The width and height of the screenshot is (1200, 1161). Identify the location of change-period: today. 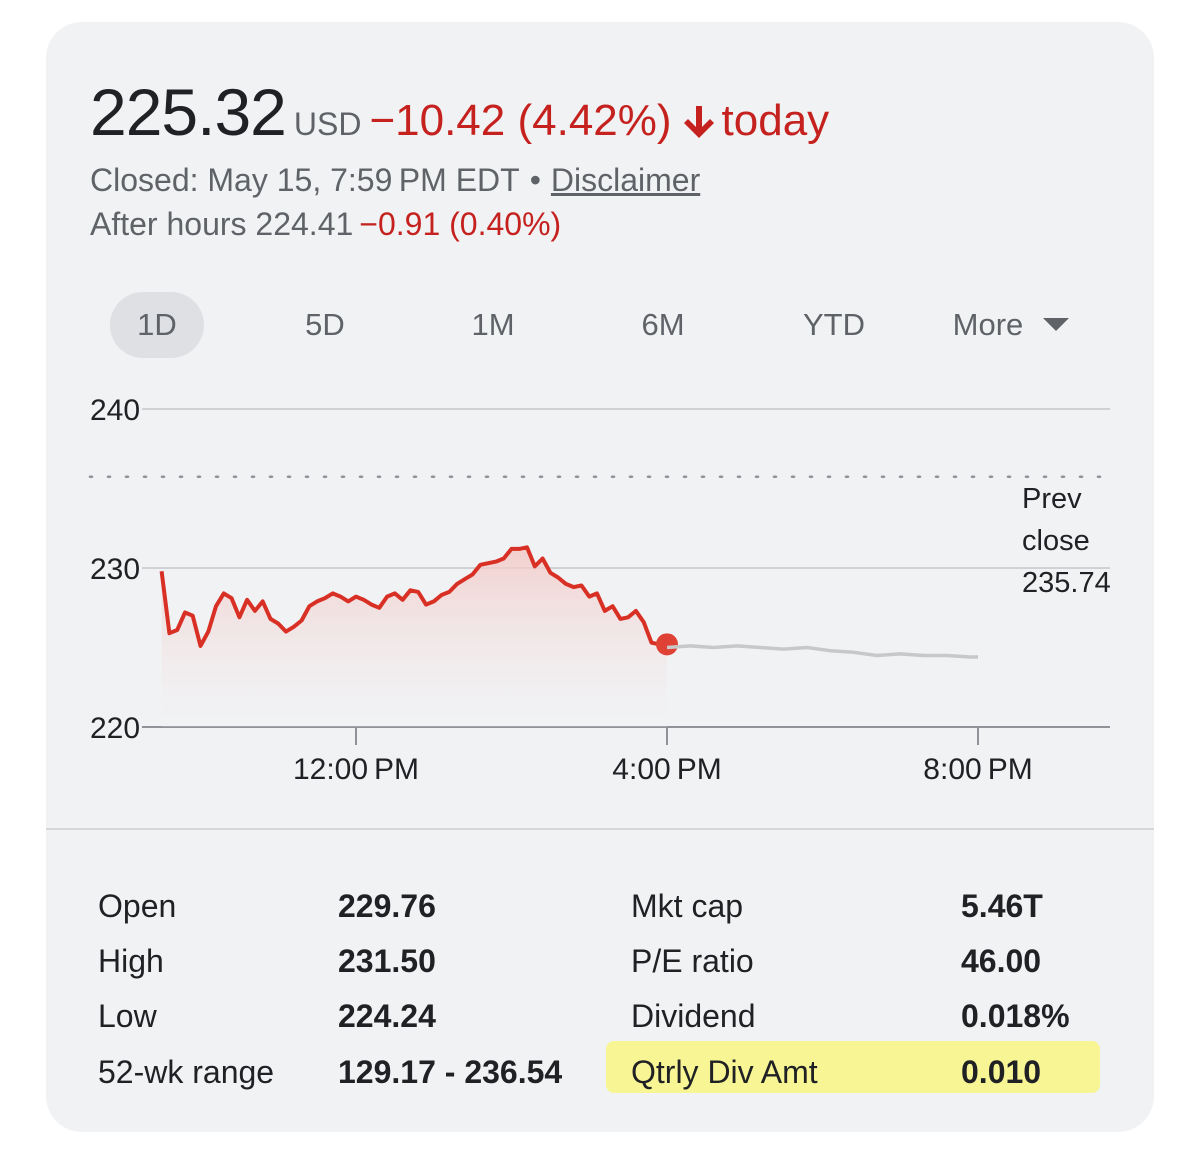
(775, 120).